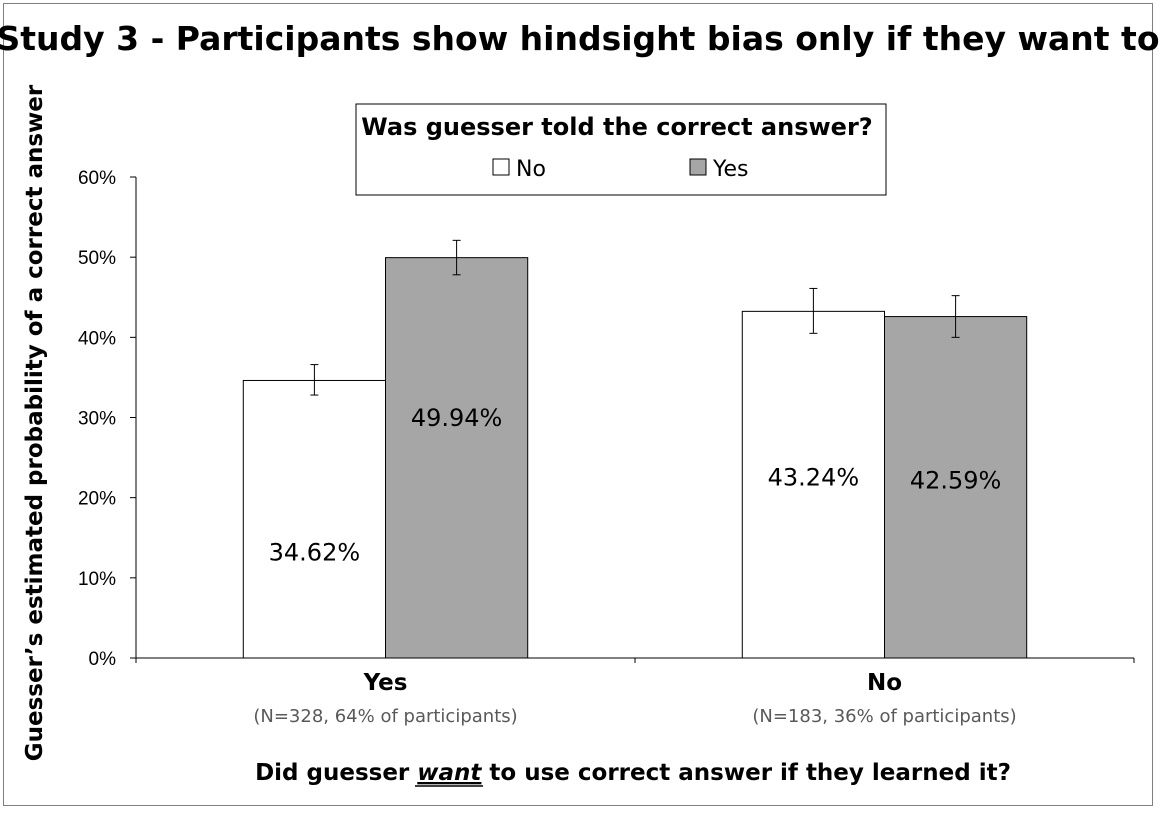 The image size is (1160, 813). Describe the element at coordinates (315, 553) in the screenshot. I see `data-label: 34.62%` at that location.